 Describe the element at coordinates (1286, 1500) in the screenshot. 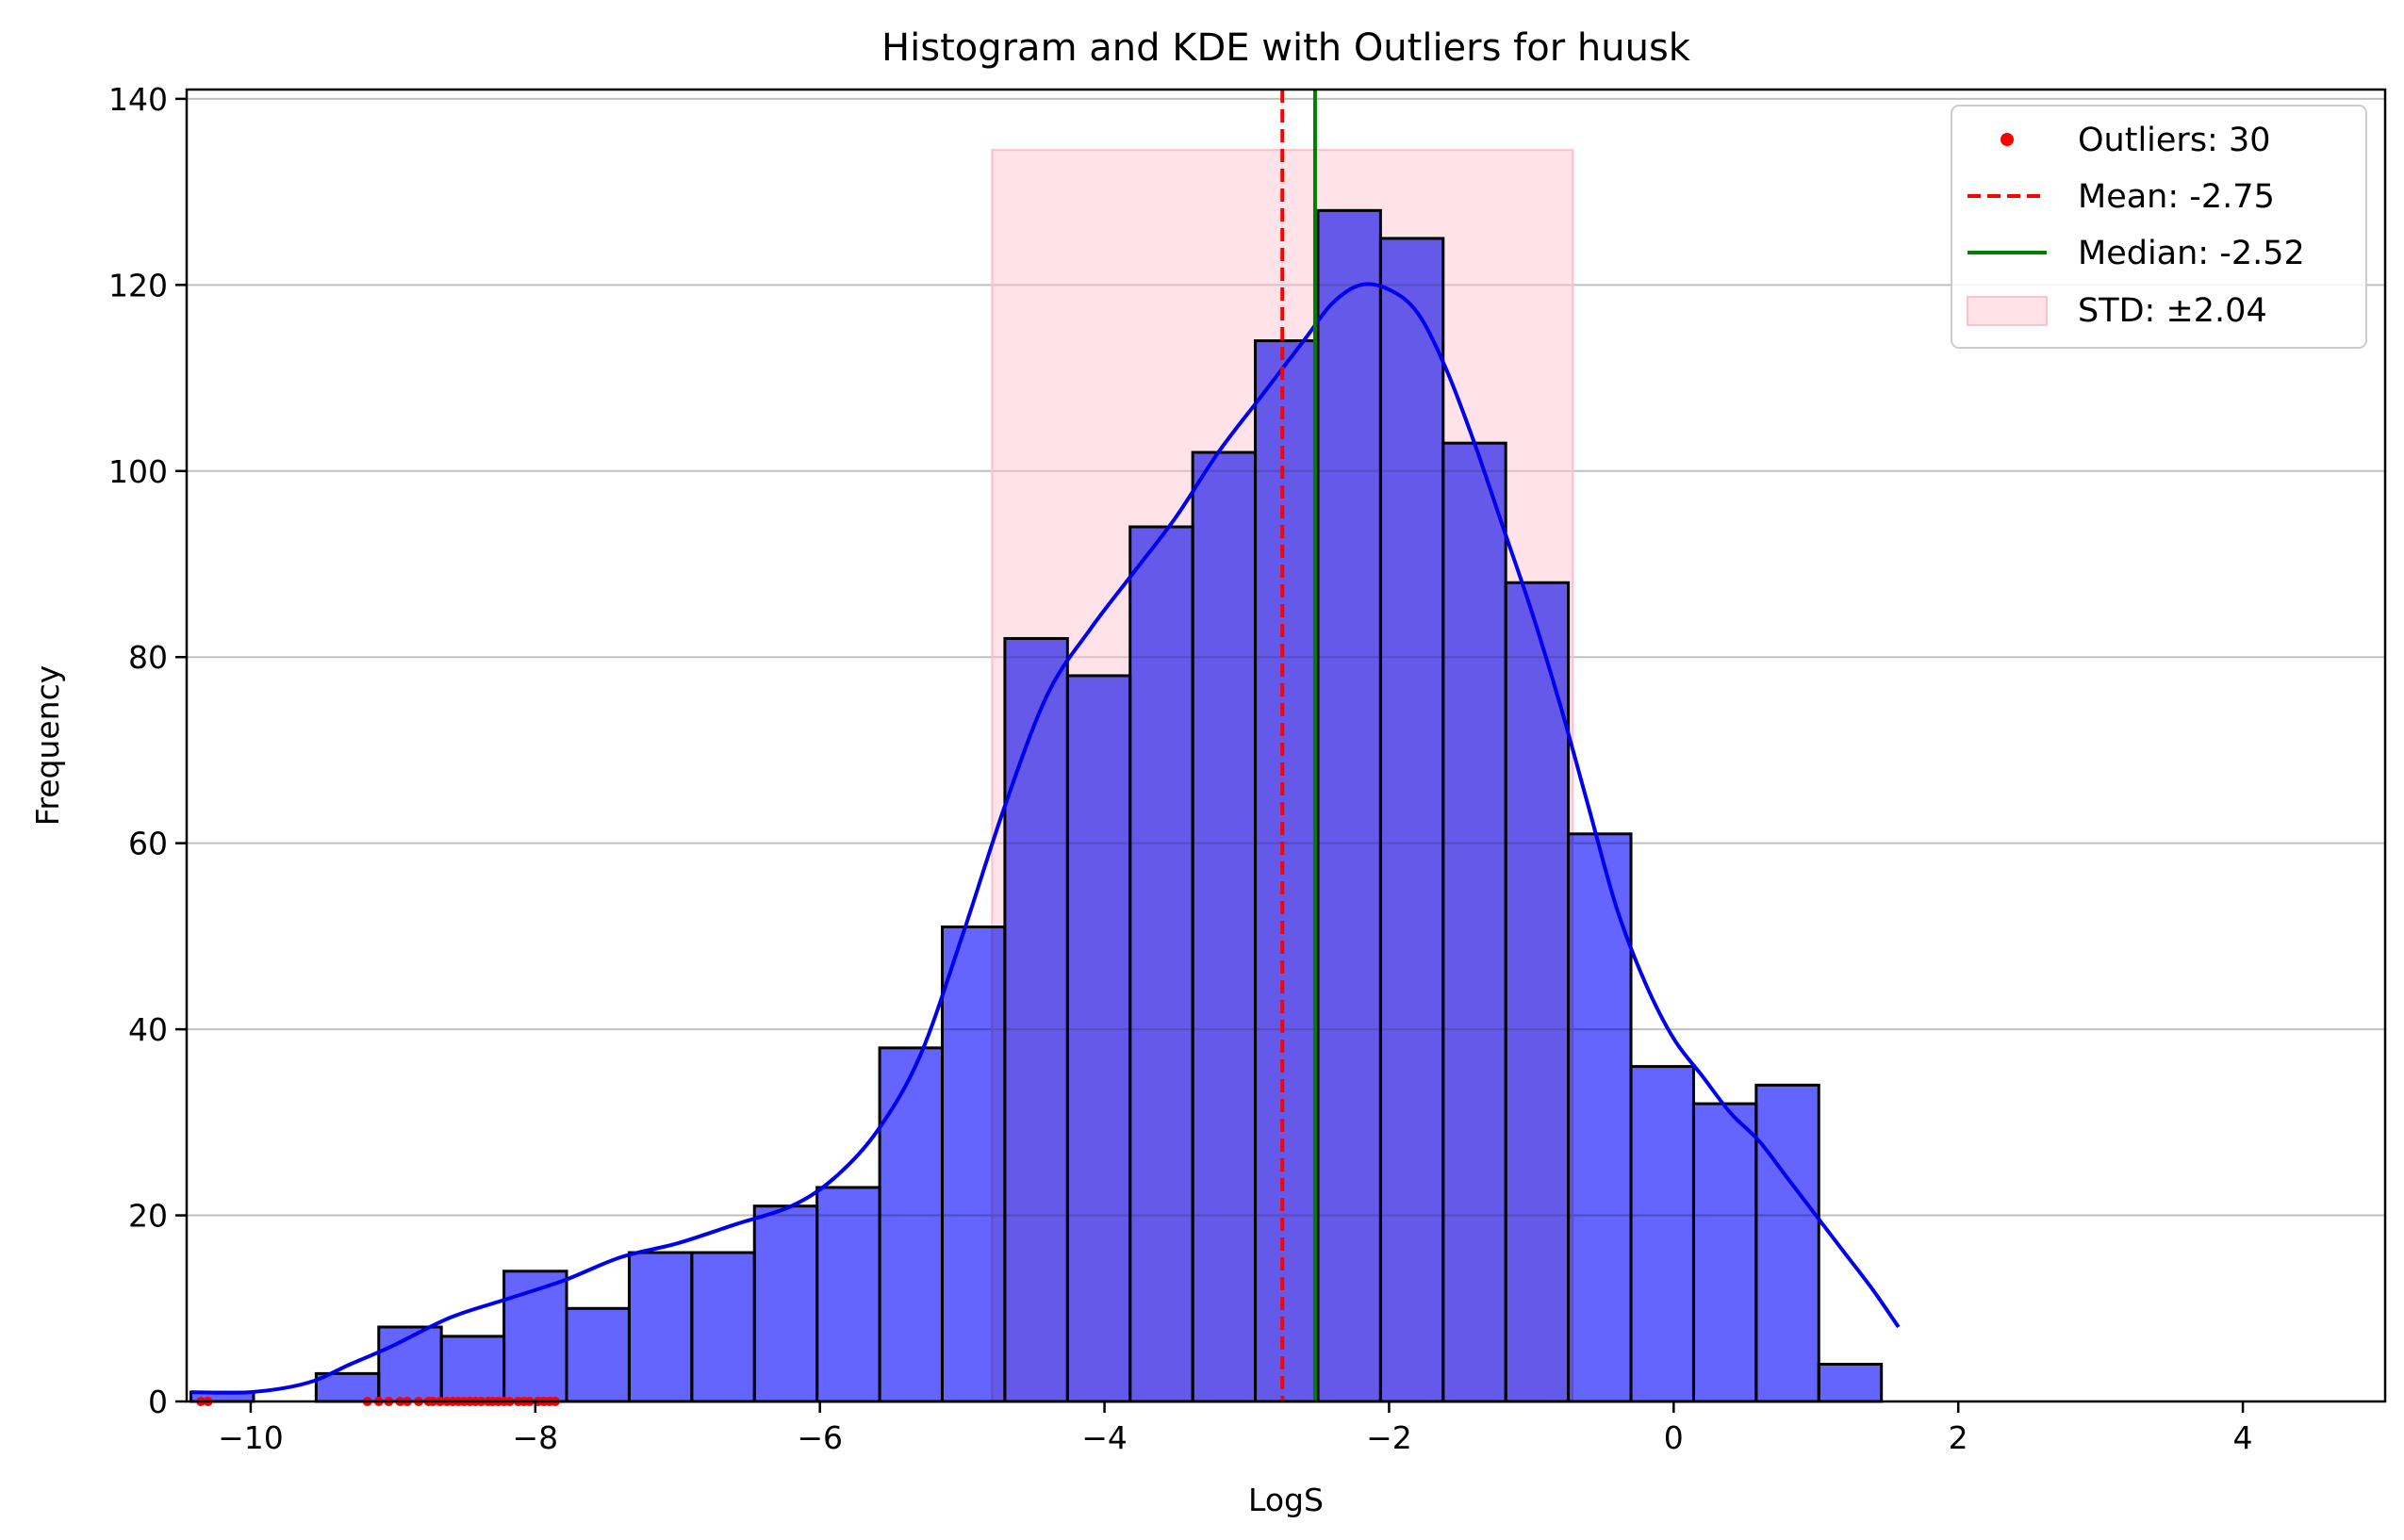

I see `x-axis-label: LogS` at that location.